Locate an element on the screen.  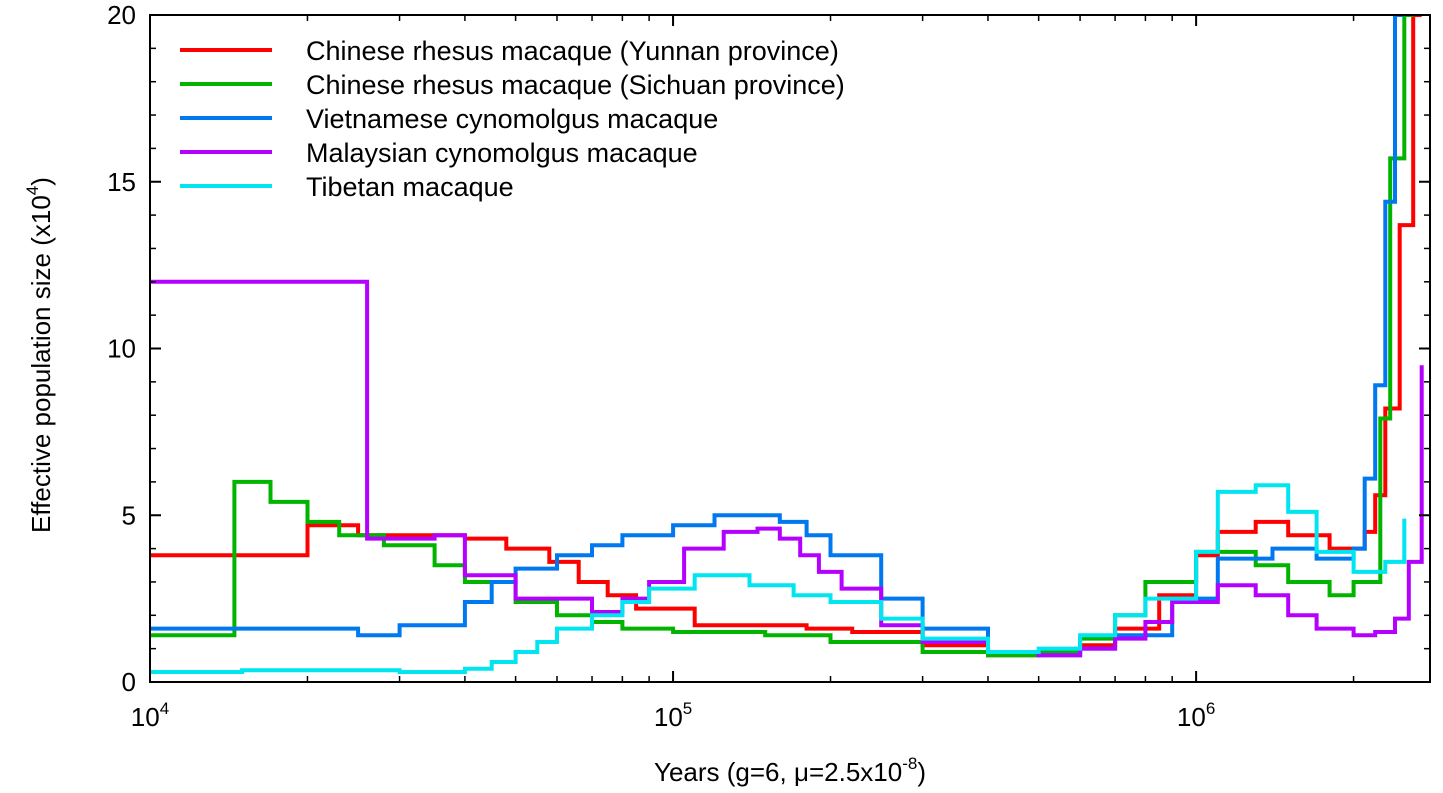
y-tick-label: 10 is located at coordinates (121, 349).